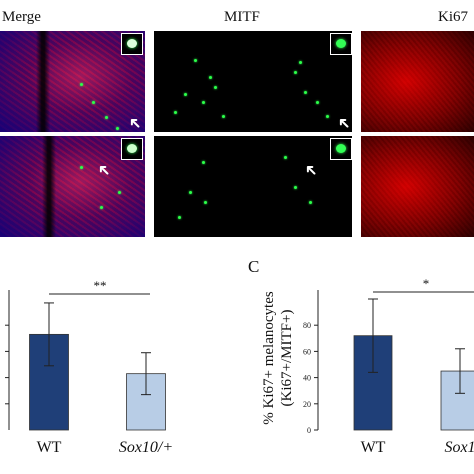 The height and width of the screenshot is (474, 474). Describe the element at coordinates (254, 266) in the screenshot. I see `panel-c-letter: C` at that location.